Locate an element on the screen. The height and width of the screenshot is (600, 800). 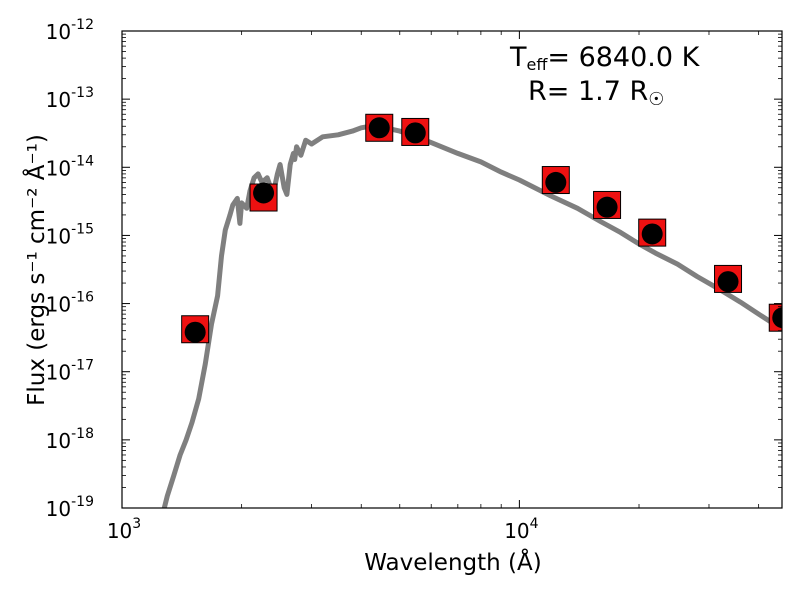
teff-subscript: eff is located at coordinates (537, 64).